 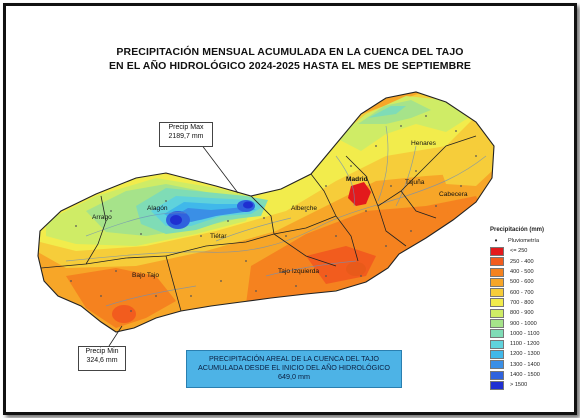 What do you see at coordinates (524, 241) in the screenshot?
I see `legend-point-label: Pluviometría` at bounding box center [524, 241].